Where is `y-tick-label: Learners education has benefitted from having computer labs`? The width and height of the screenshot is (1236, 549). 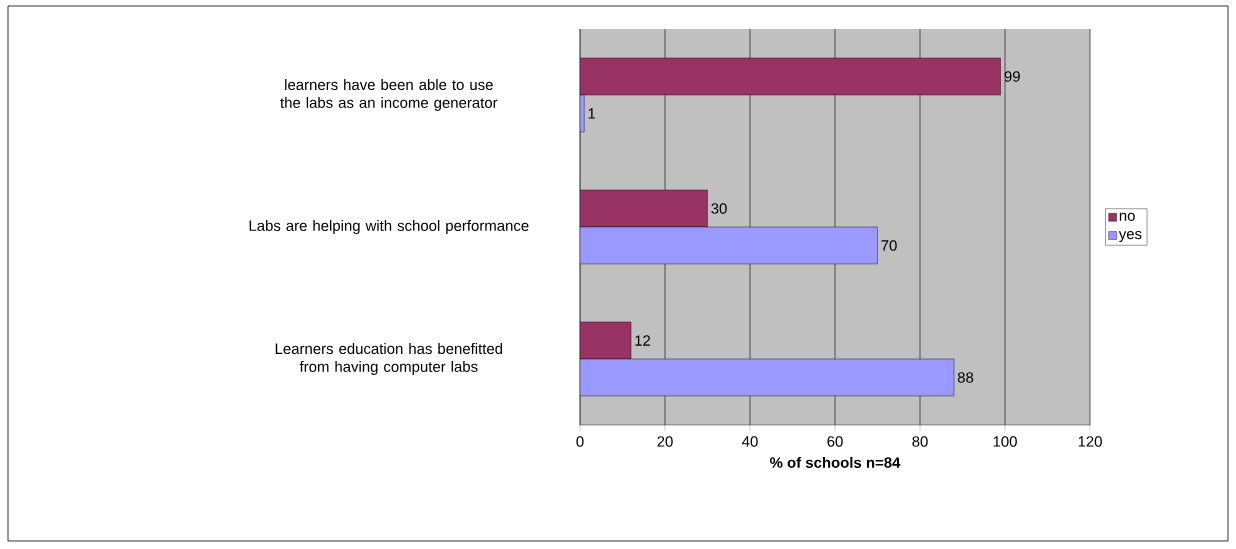 y-tick-label: Learners education has benefitted from having computer labs is located at coordinates (389, 359).